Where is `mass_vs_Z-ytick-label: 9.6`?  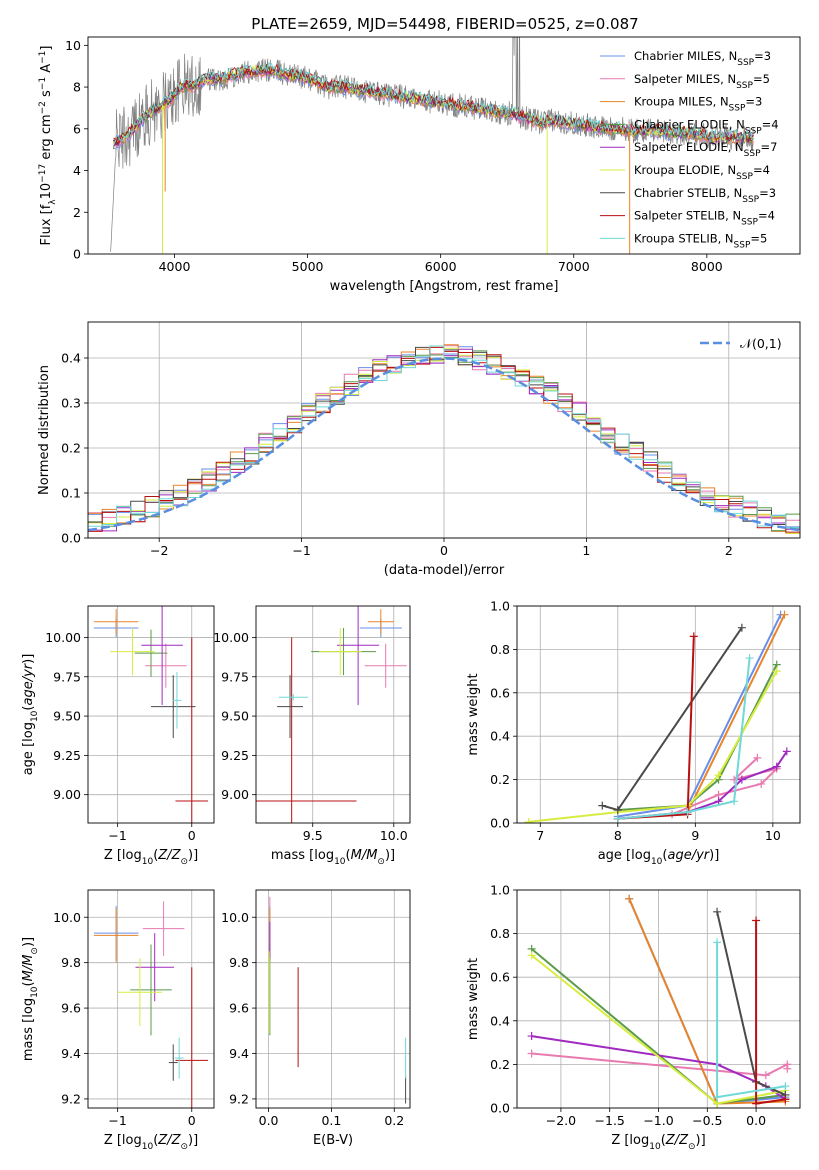 mass_vs_Z-ytick-label: 9.6 is located at coordinates (71, 1008).